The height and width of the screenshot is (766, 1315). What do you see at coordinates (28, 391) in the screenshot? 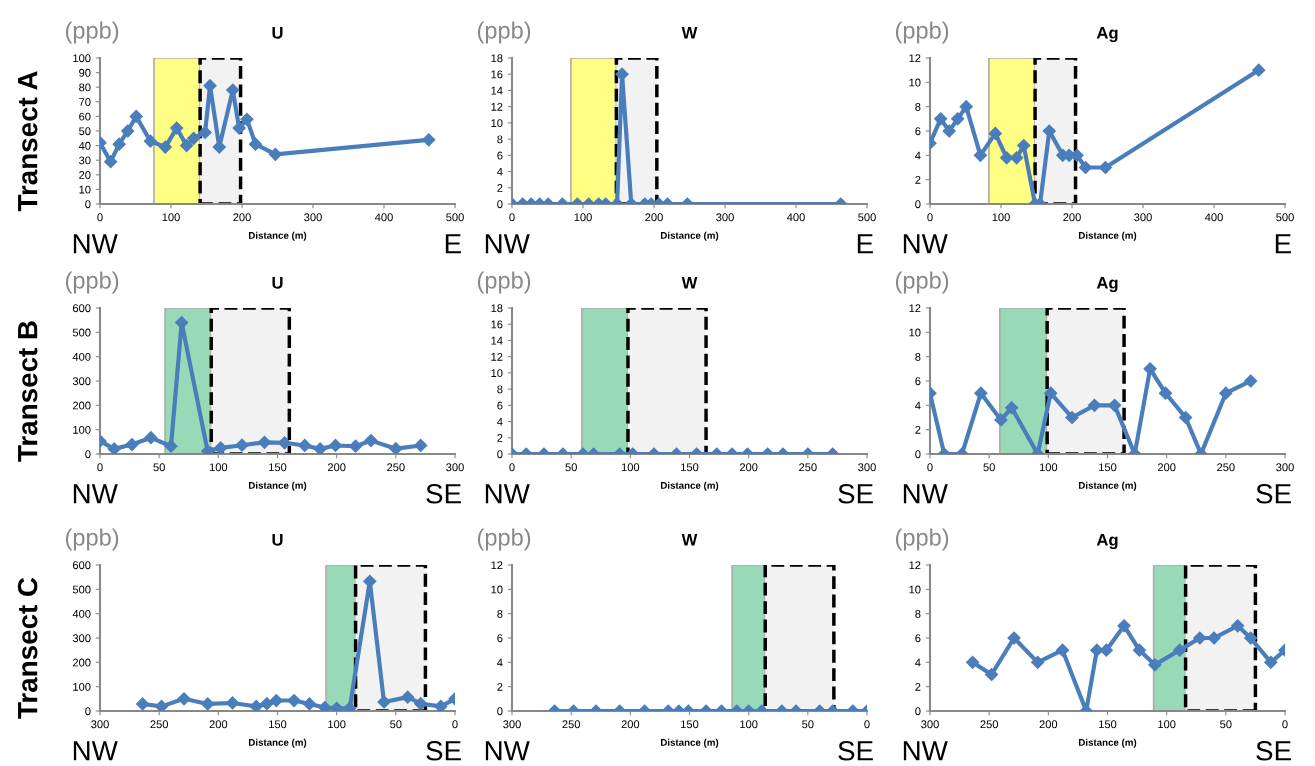
I see `text: Transect B` at bounding box center [28, 391].